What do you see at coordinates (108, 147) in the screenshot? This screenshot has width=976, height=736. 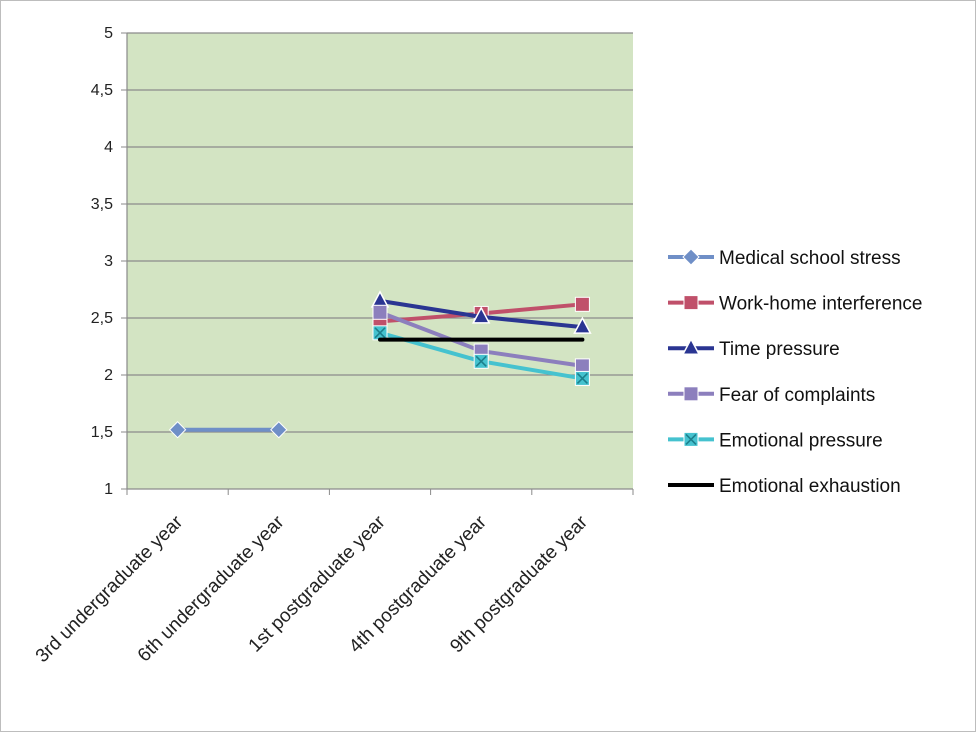 I see `y-tick-label: 4` at bounding box center [108, 147].